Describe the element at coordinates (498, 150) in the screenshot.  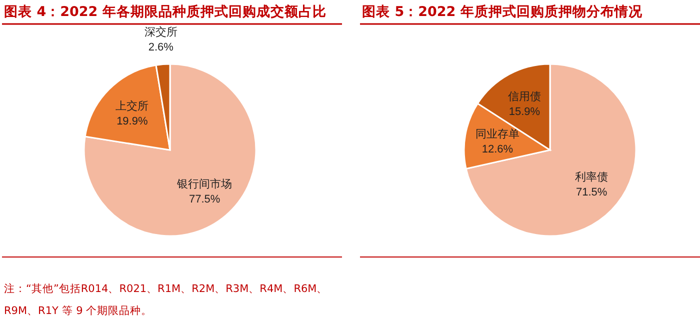
I see `data-label: 12.6%` at that location.